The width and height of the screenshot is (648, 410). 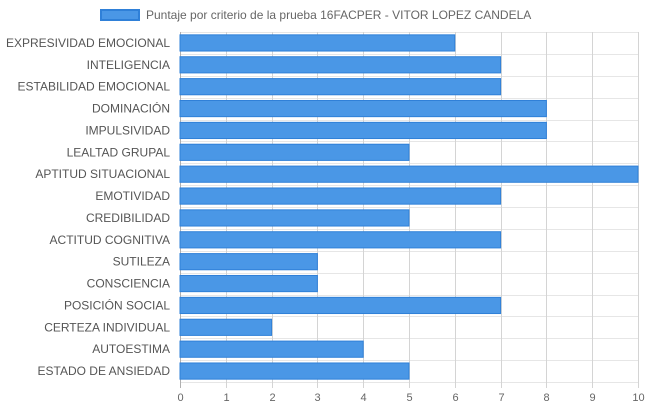 I want to click on x-axis-ticks: 0 1 2 3 4 5 6 7 8 9 10, so click(x=410, y=398).